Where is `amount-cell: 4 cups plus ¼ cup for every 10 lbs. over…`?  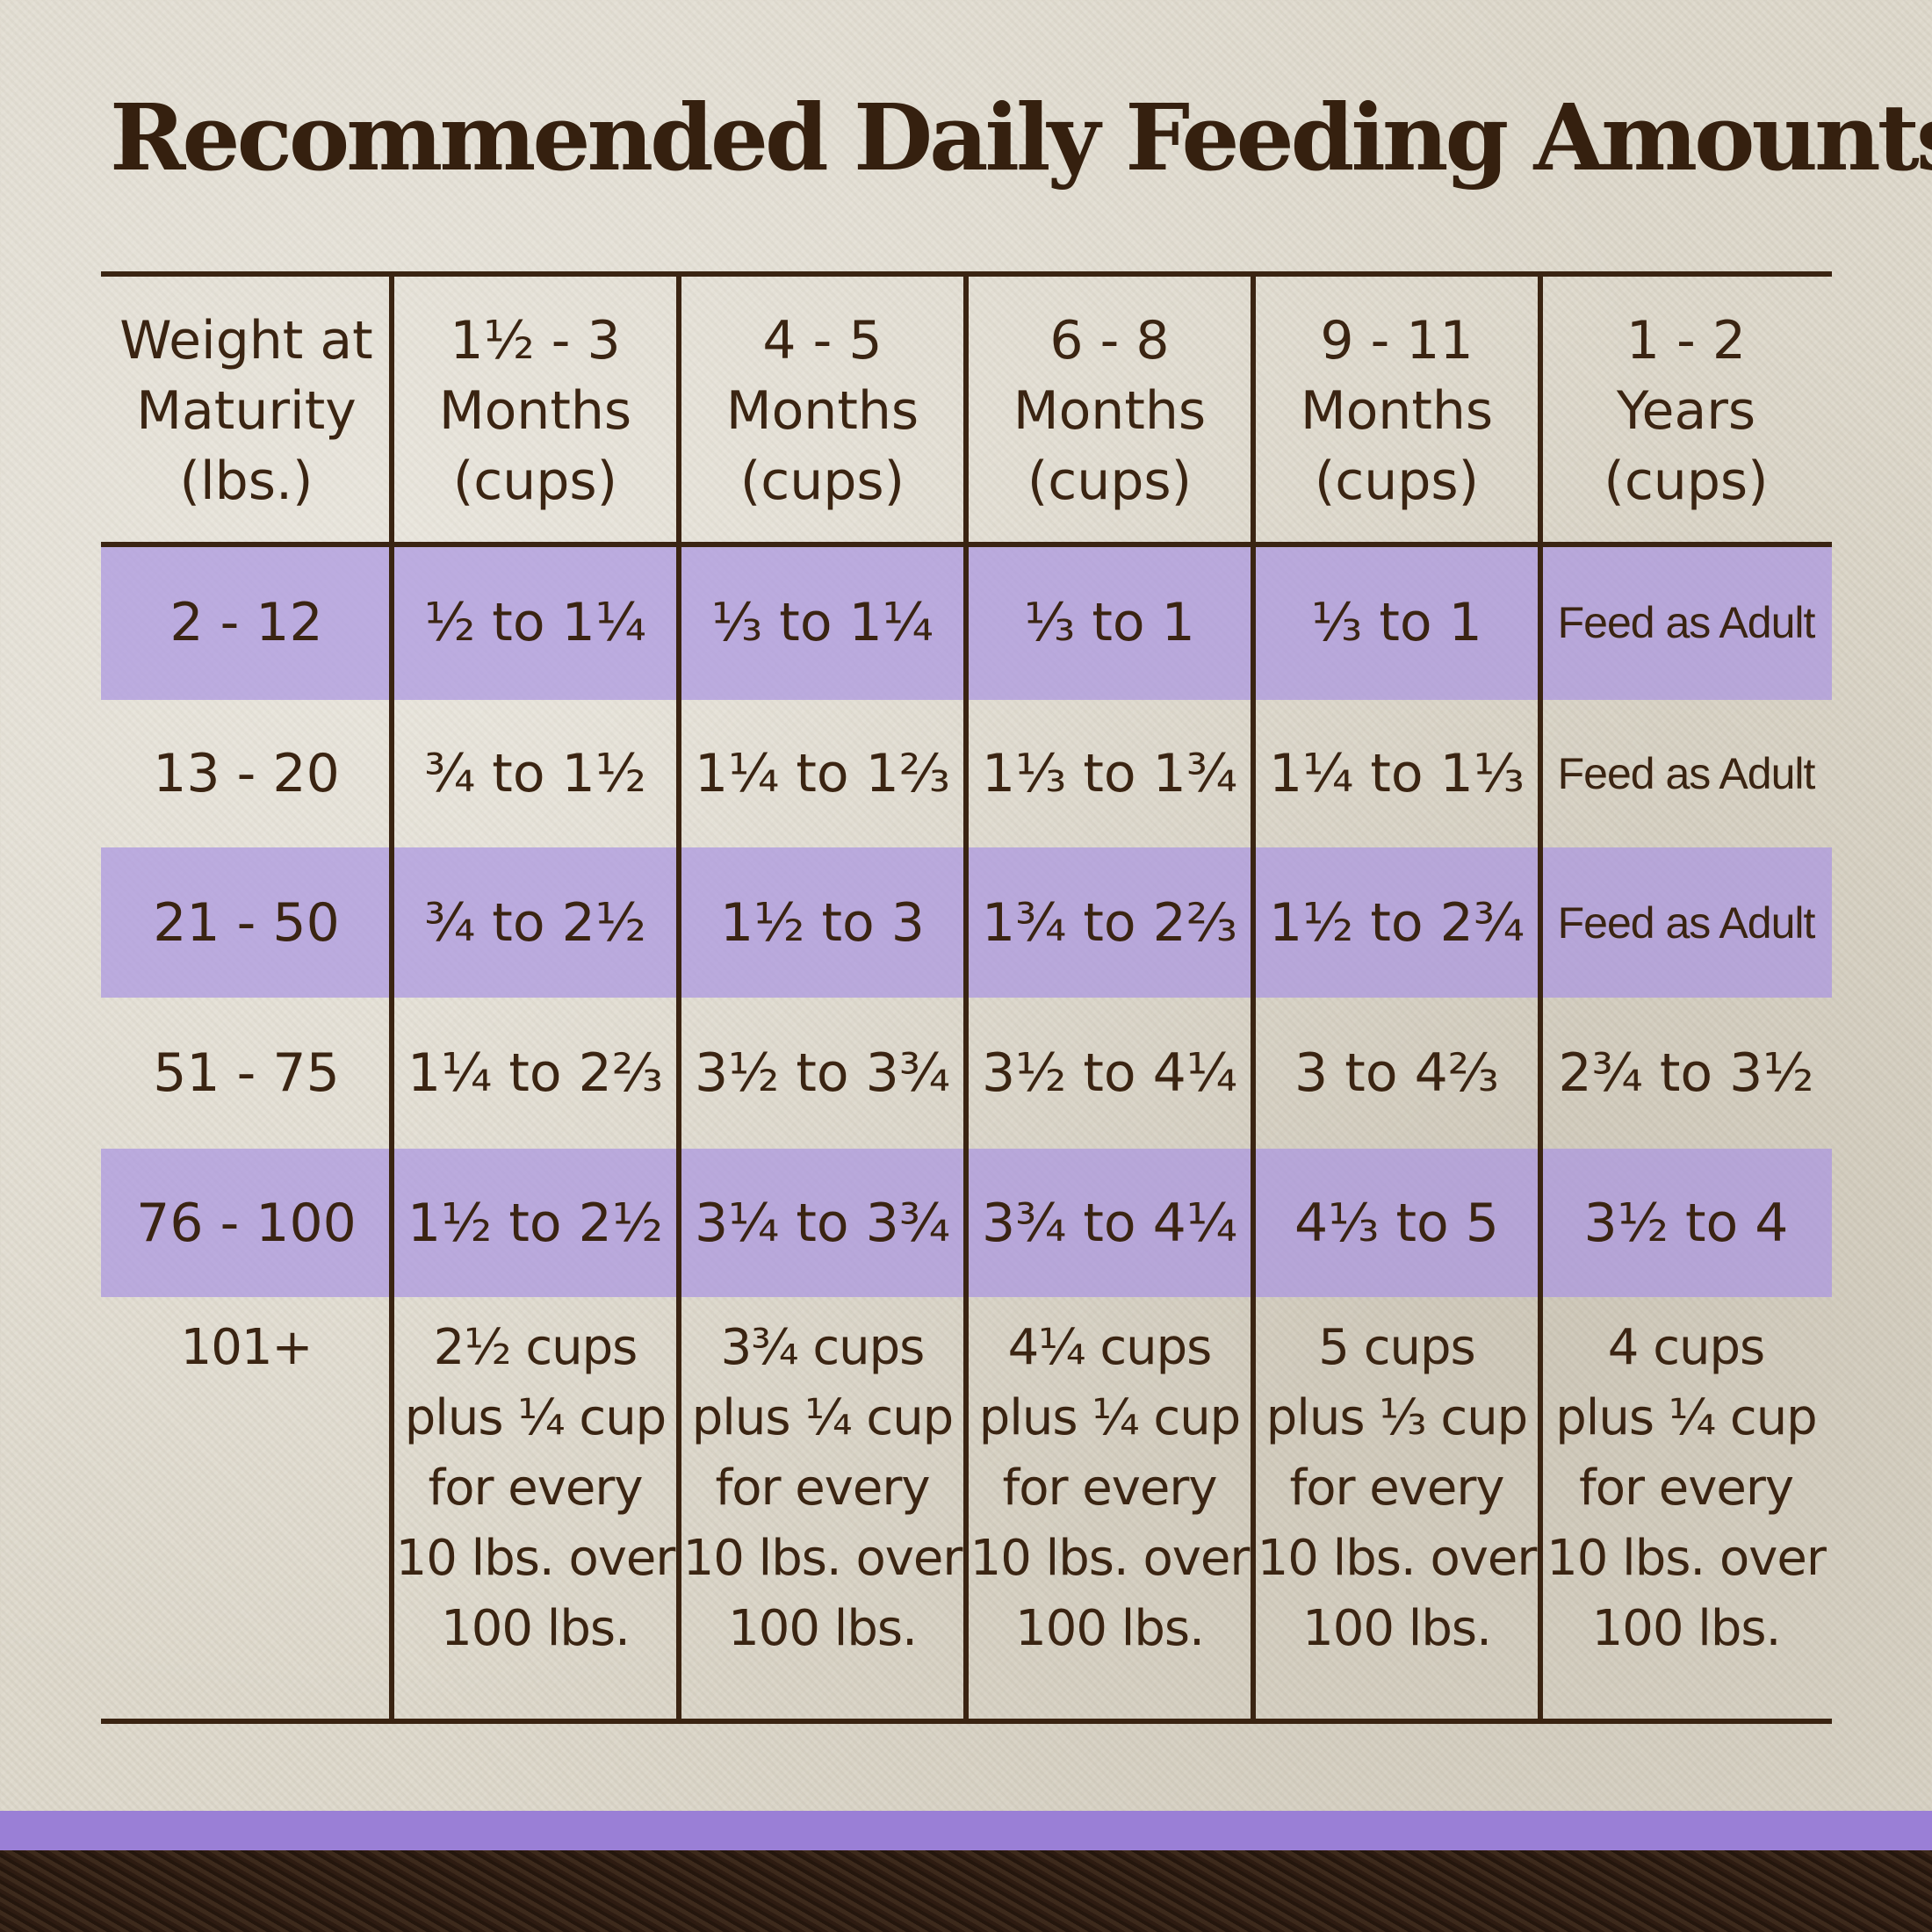
amount-cell: 4 cups plus ¼ cup for every 10 lbs. over… is located at coordinates (1686, 1488).